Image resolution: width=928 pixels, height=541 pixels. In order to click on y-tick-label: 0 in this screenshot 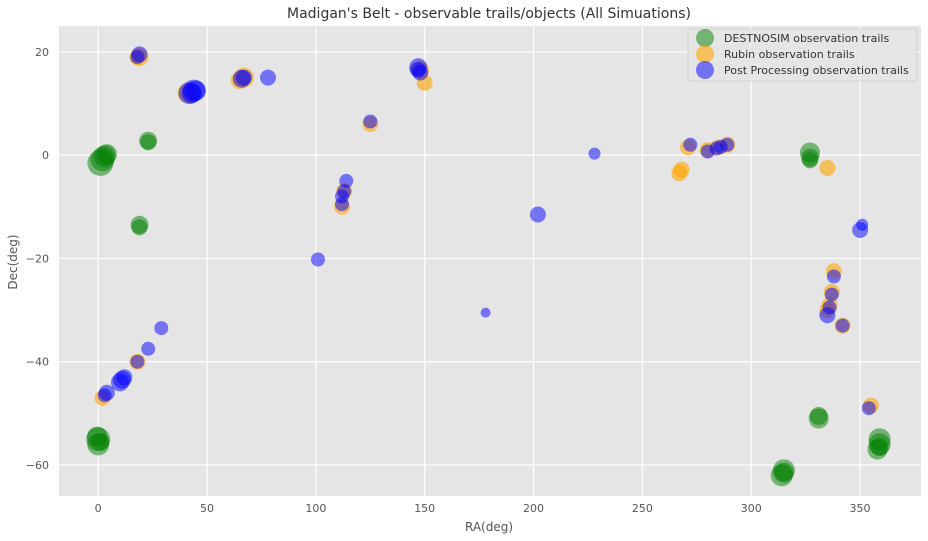, I will do `click(45, 155)`.